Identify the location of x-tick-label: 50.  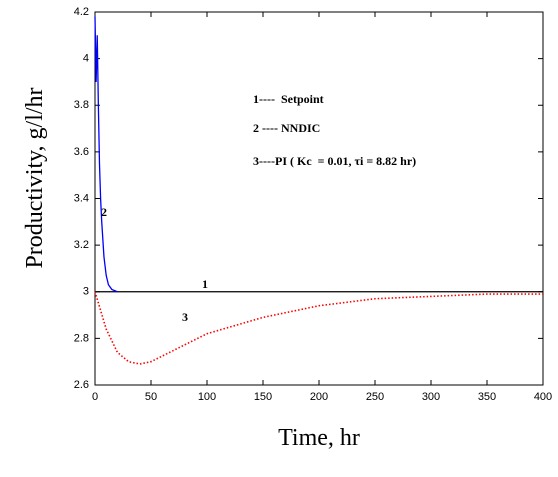
(151, 397).